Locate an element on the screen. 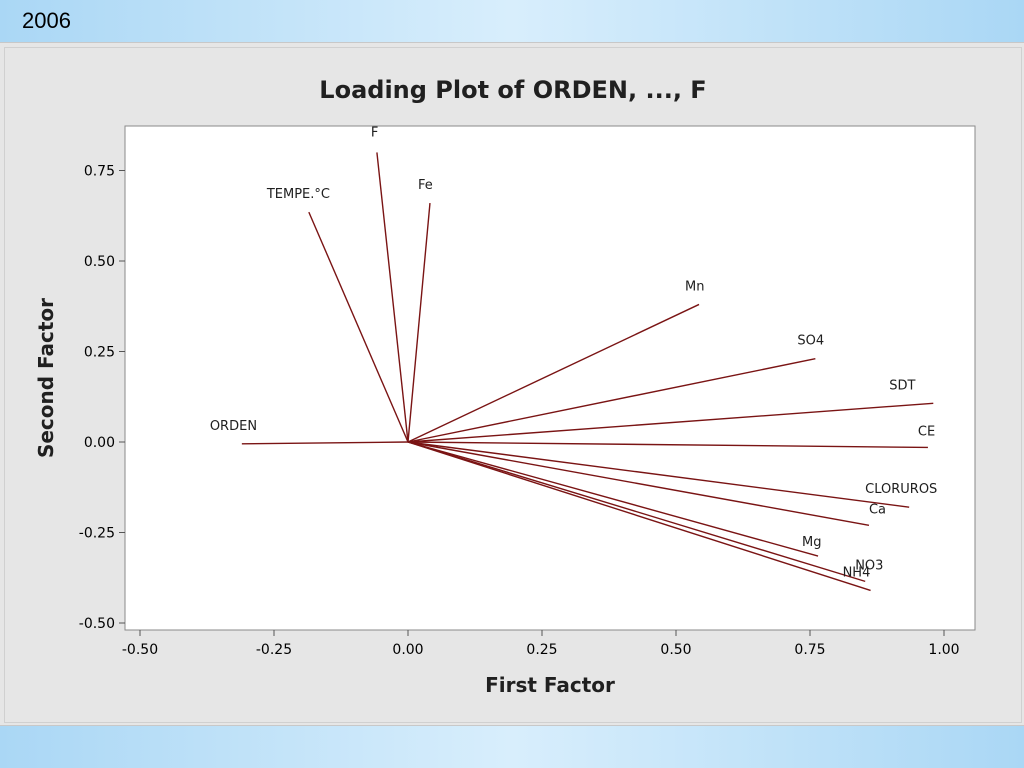  loading-vector-ca is located at coordinates (638, 483).